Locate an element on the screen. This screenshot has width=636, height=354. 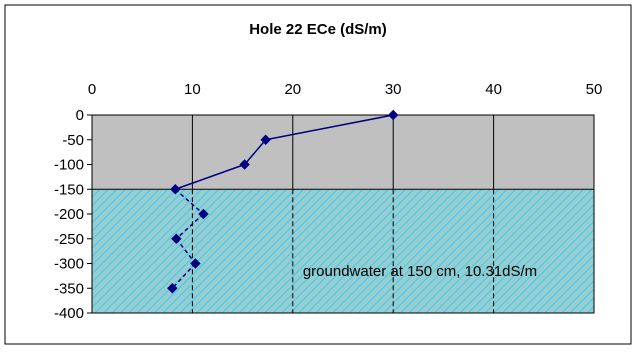
y-tick-label: -400 is located at coordinates (69, 313).